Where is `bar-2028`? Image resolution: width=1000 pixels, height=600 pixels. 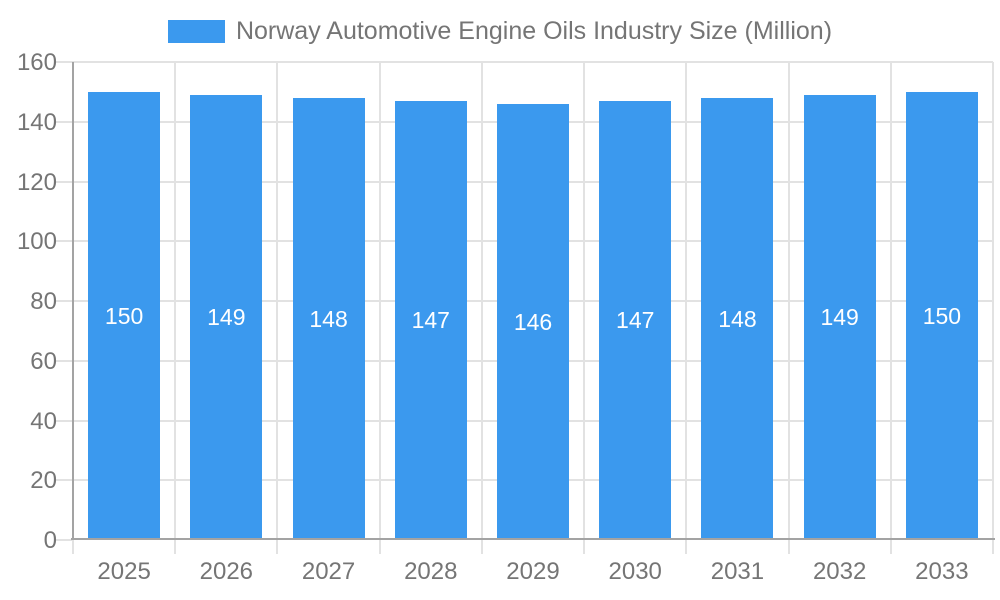 bar-2028 is located at coordinates (430, 320).